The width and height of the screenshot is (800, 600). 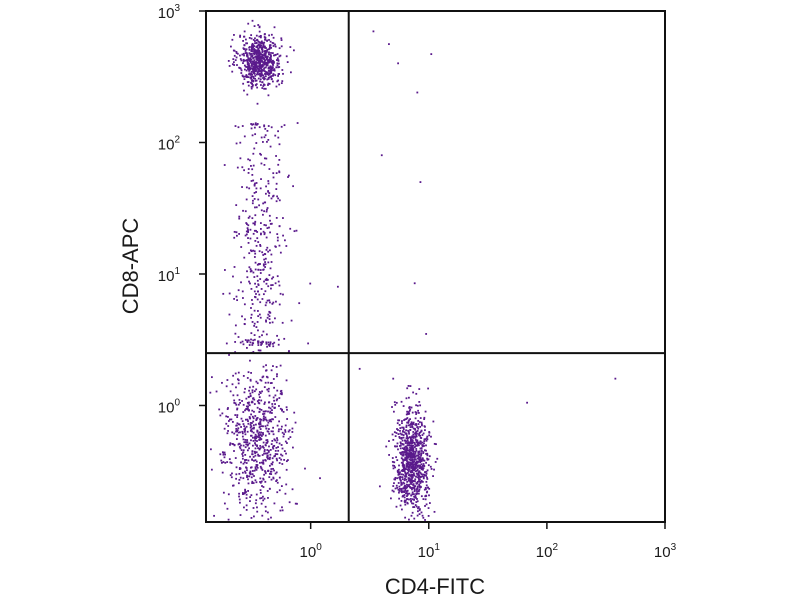 I want to click on x-axis-ticks: 100 101 102 103, so click(x=488, y=541).